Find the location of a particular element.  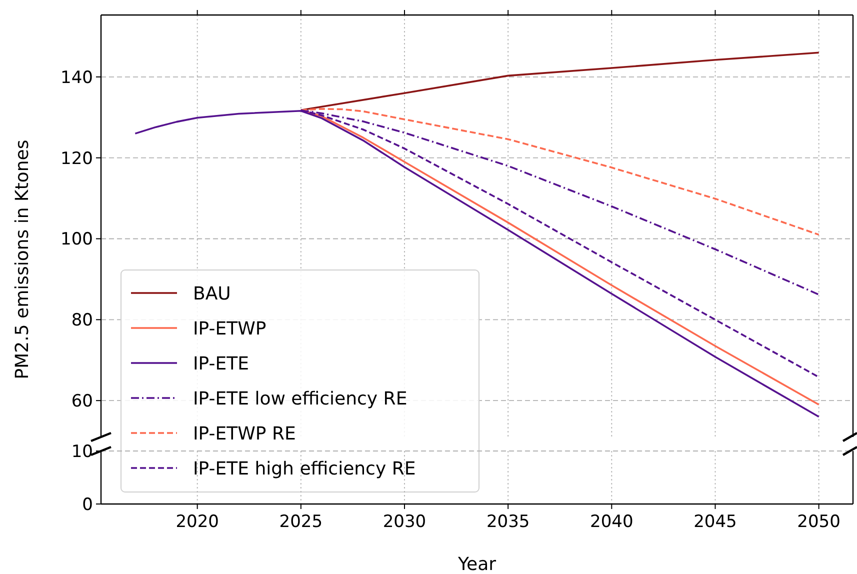

x-tick-label: 2020 is located at coordinates (197, 522).